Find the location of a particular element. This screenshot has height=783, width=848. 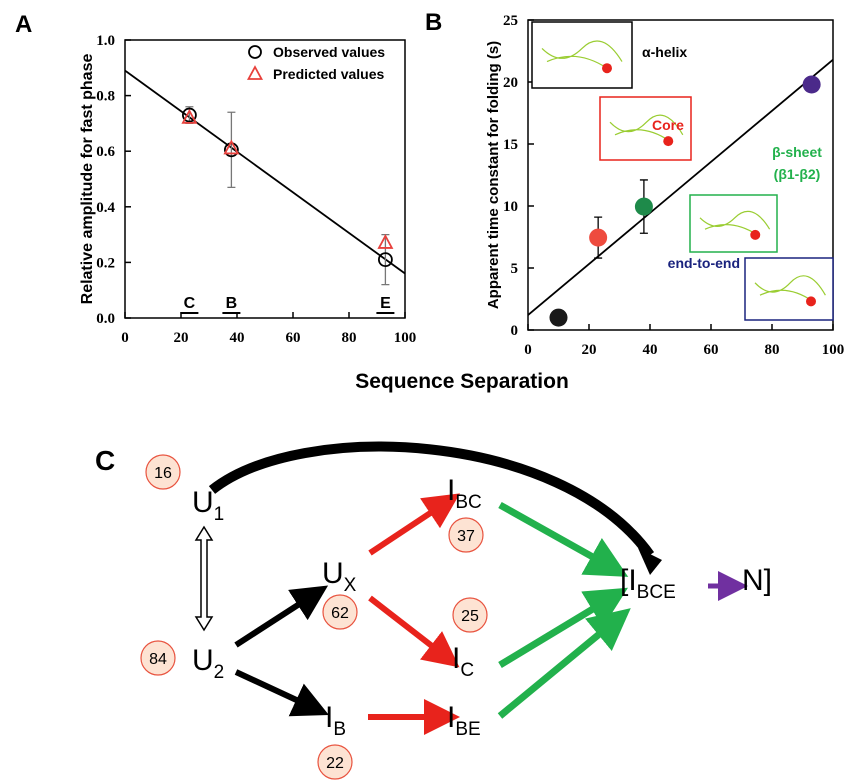

node-label: IBC is located at coordinates (464, 493).